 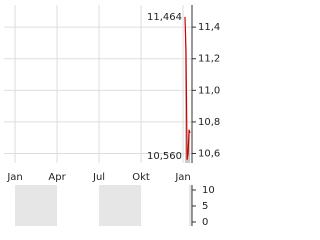 I want to click on x-tick-label: Apr, so click(x=57, y=177).